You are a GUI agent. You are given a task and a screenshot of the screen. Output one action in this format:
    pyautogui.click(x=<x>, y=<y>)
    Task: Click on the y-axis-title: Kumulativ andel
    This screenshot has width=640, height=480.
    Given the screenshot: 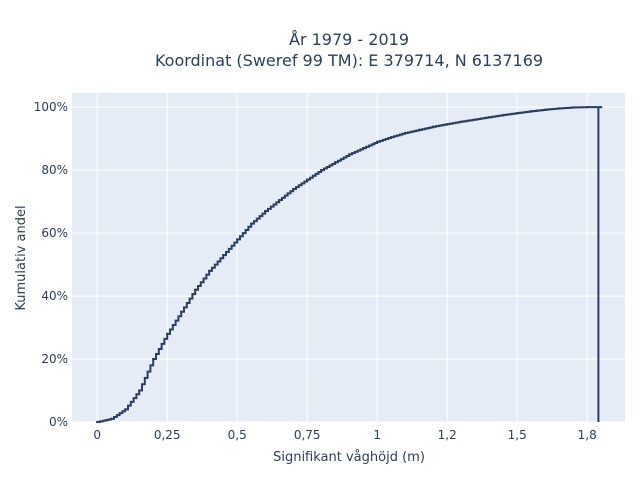 What is the action you would take?
    pyautogui.click(x=21, y=257)
    